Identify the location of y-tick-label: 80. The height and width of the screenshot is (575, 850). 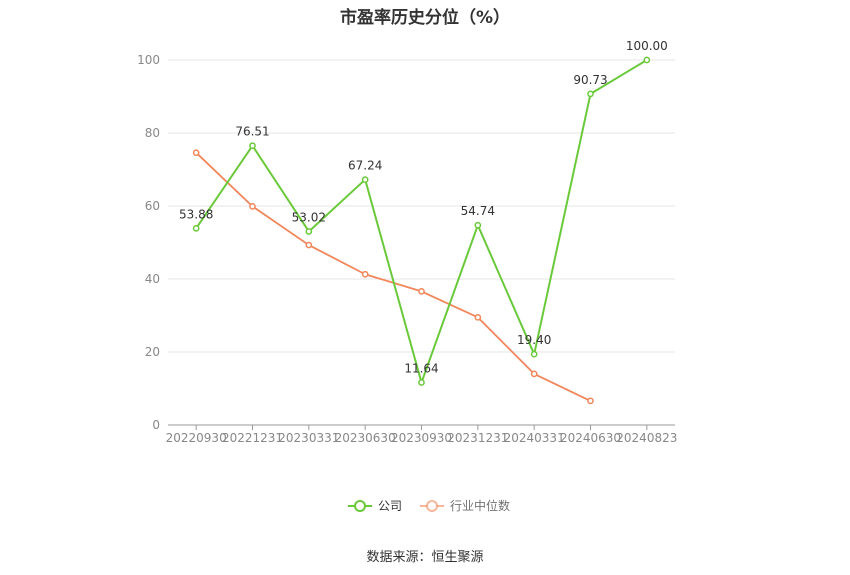
(152, 133).